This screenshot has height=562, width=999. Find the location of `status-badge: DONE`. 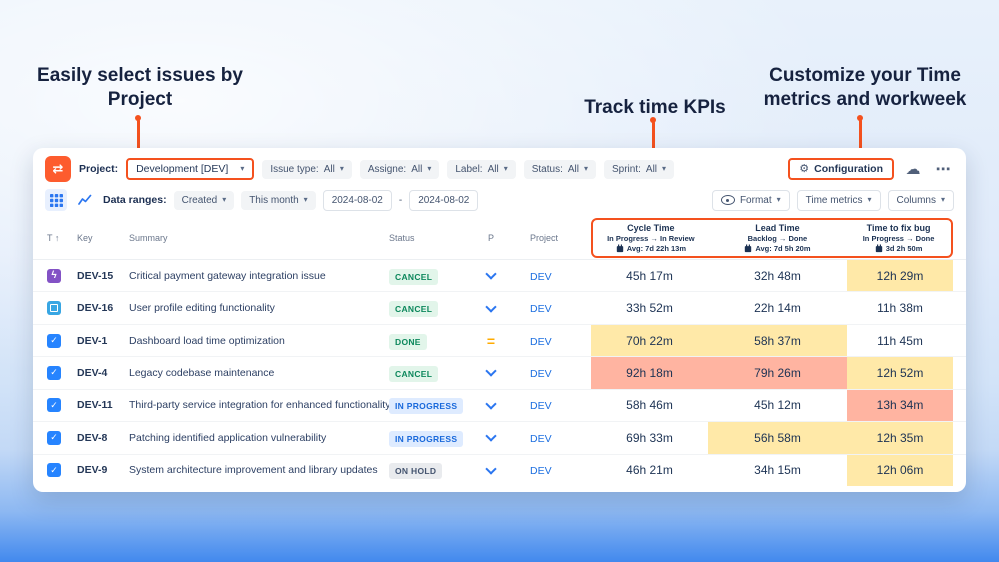

status-badge: DONE is located at coordinates (408, 341).